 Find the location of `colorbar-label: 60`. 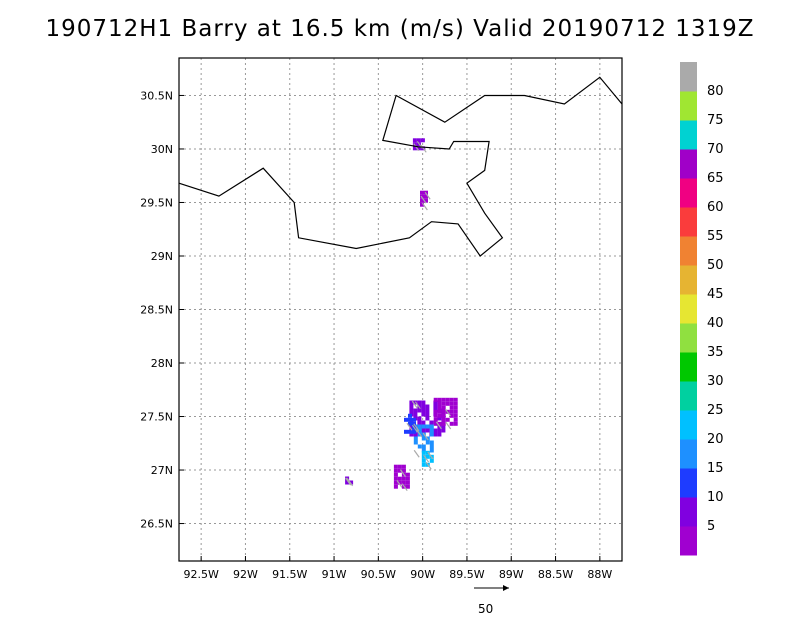

colorbar-label: 60 is located at coordinates (715, 207).